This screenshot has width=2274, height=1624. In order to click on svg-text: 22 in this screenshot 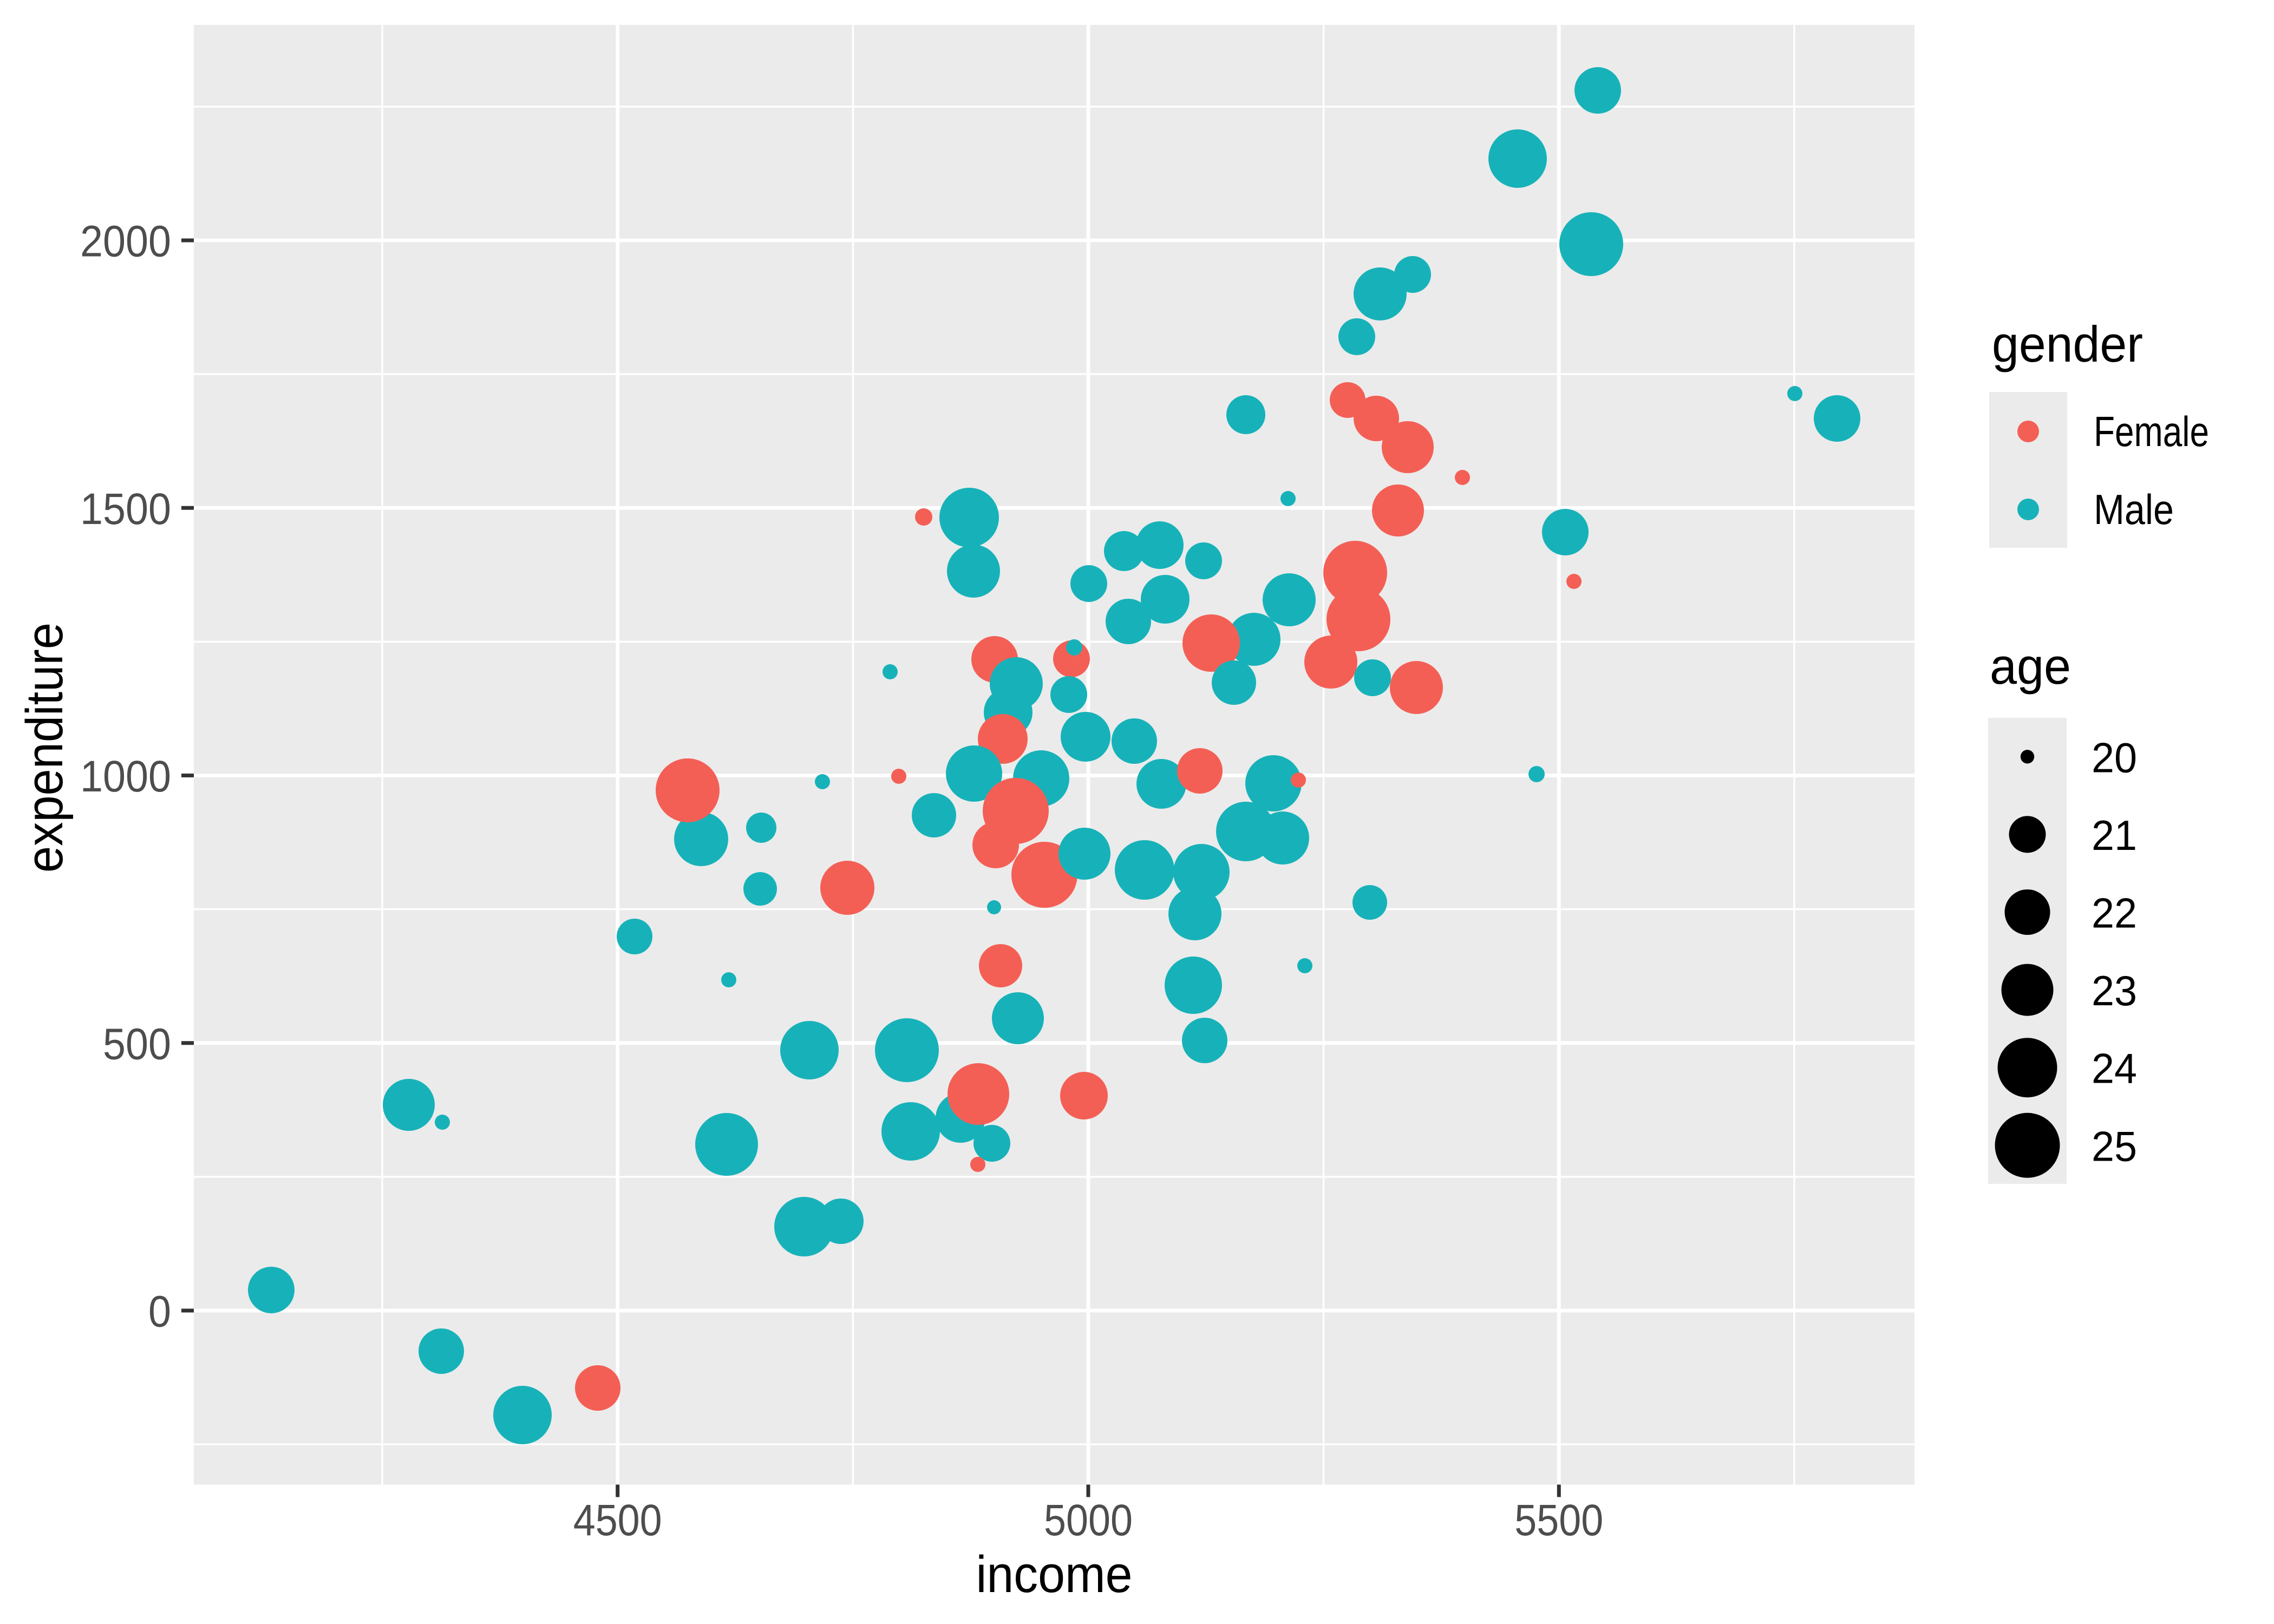, I will do `click(2115, 913)`.